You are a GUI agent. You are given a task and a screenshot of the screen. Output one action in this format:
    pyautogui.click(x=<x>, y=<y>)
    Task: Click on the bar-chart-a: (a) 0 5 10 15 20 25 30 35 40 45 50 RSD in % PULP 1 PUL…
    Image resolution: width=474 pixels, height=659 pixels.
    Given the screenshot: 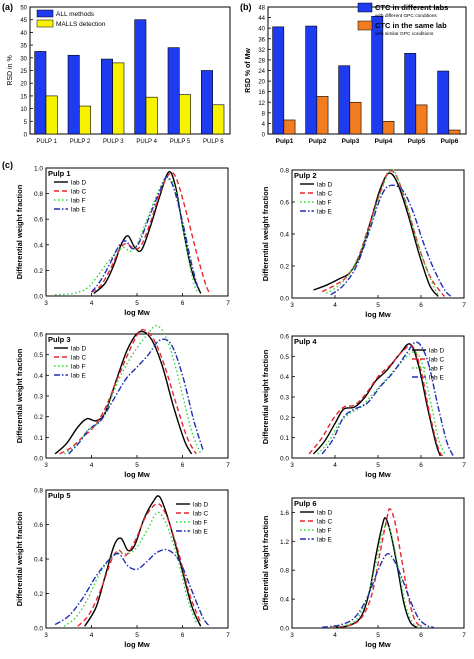 What is the action you would take?
    pyautogui.click(x=116, y=73)
    